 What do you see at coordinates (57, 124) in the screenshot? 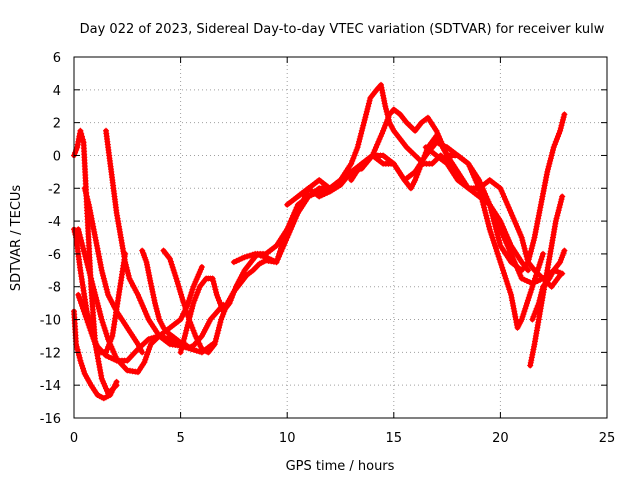
I see `y-tick-label: 2` at bounding box center [57, 124].